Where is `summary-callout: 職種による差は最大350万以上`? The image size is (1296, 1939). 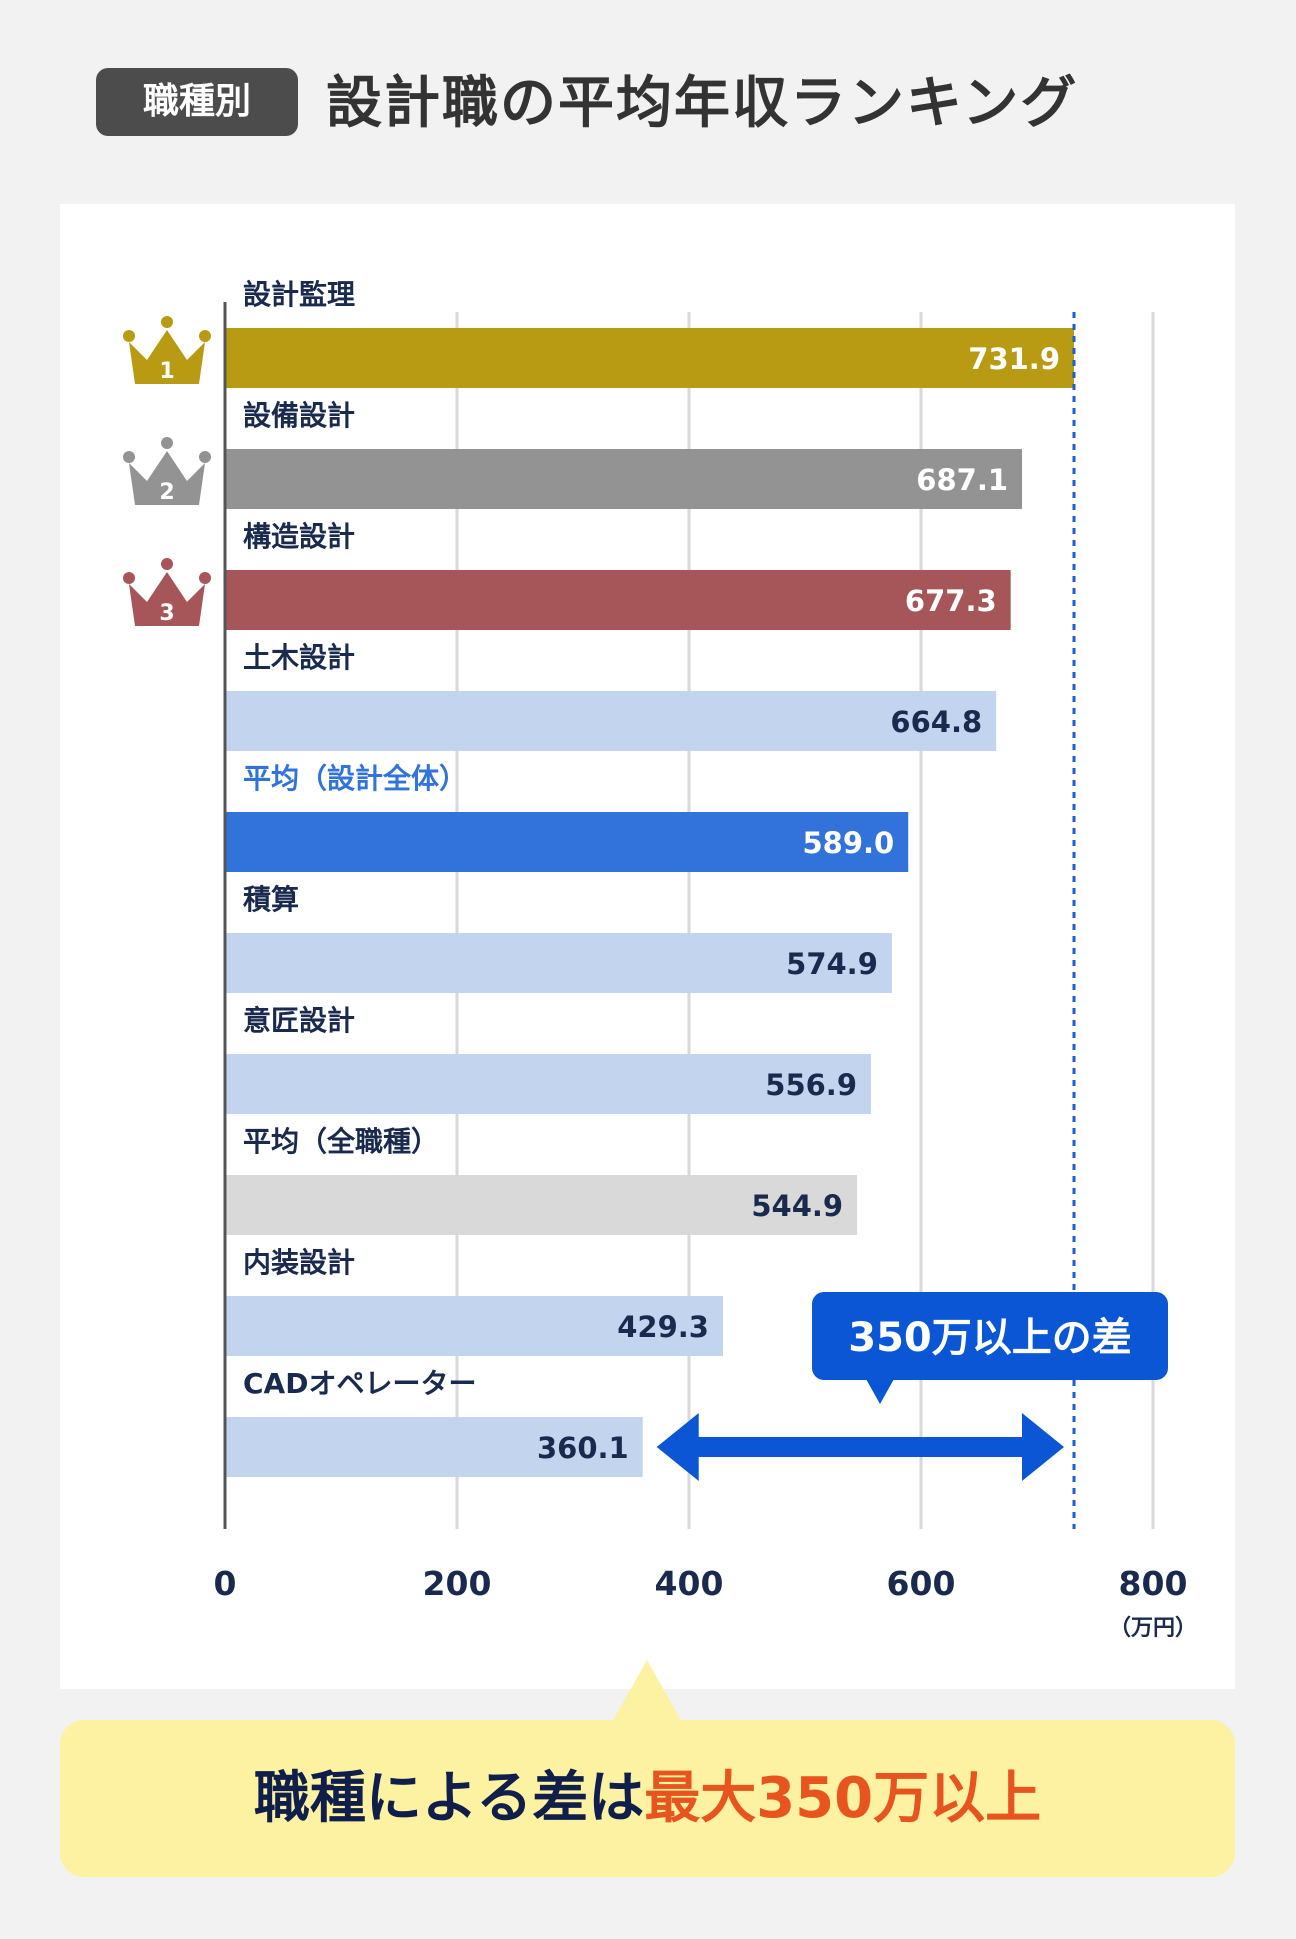
summary-callout: 職種による差は最大350万以上 is located at coordinates (647, 1798).